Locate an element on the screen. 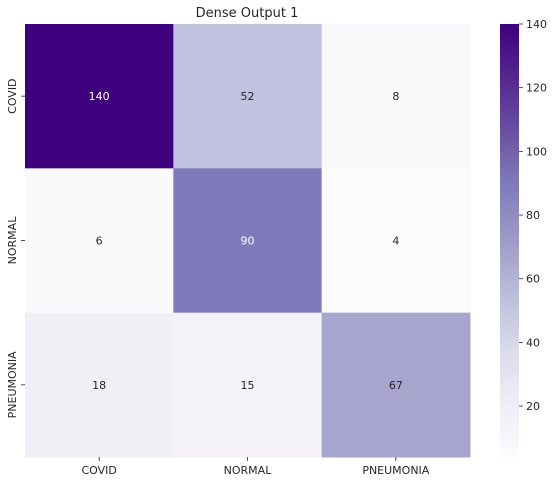 The width and height of the screenshot is (553, 482). cell-value-0-2: 8 is located at coordinates (395, 96).